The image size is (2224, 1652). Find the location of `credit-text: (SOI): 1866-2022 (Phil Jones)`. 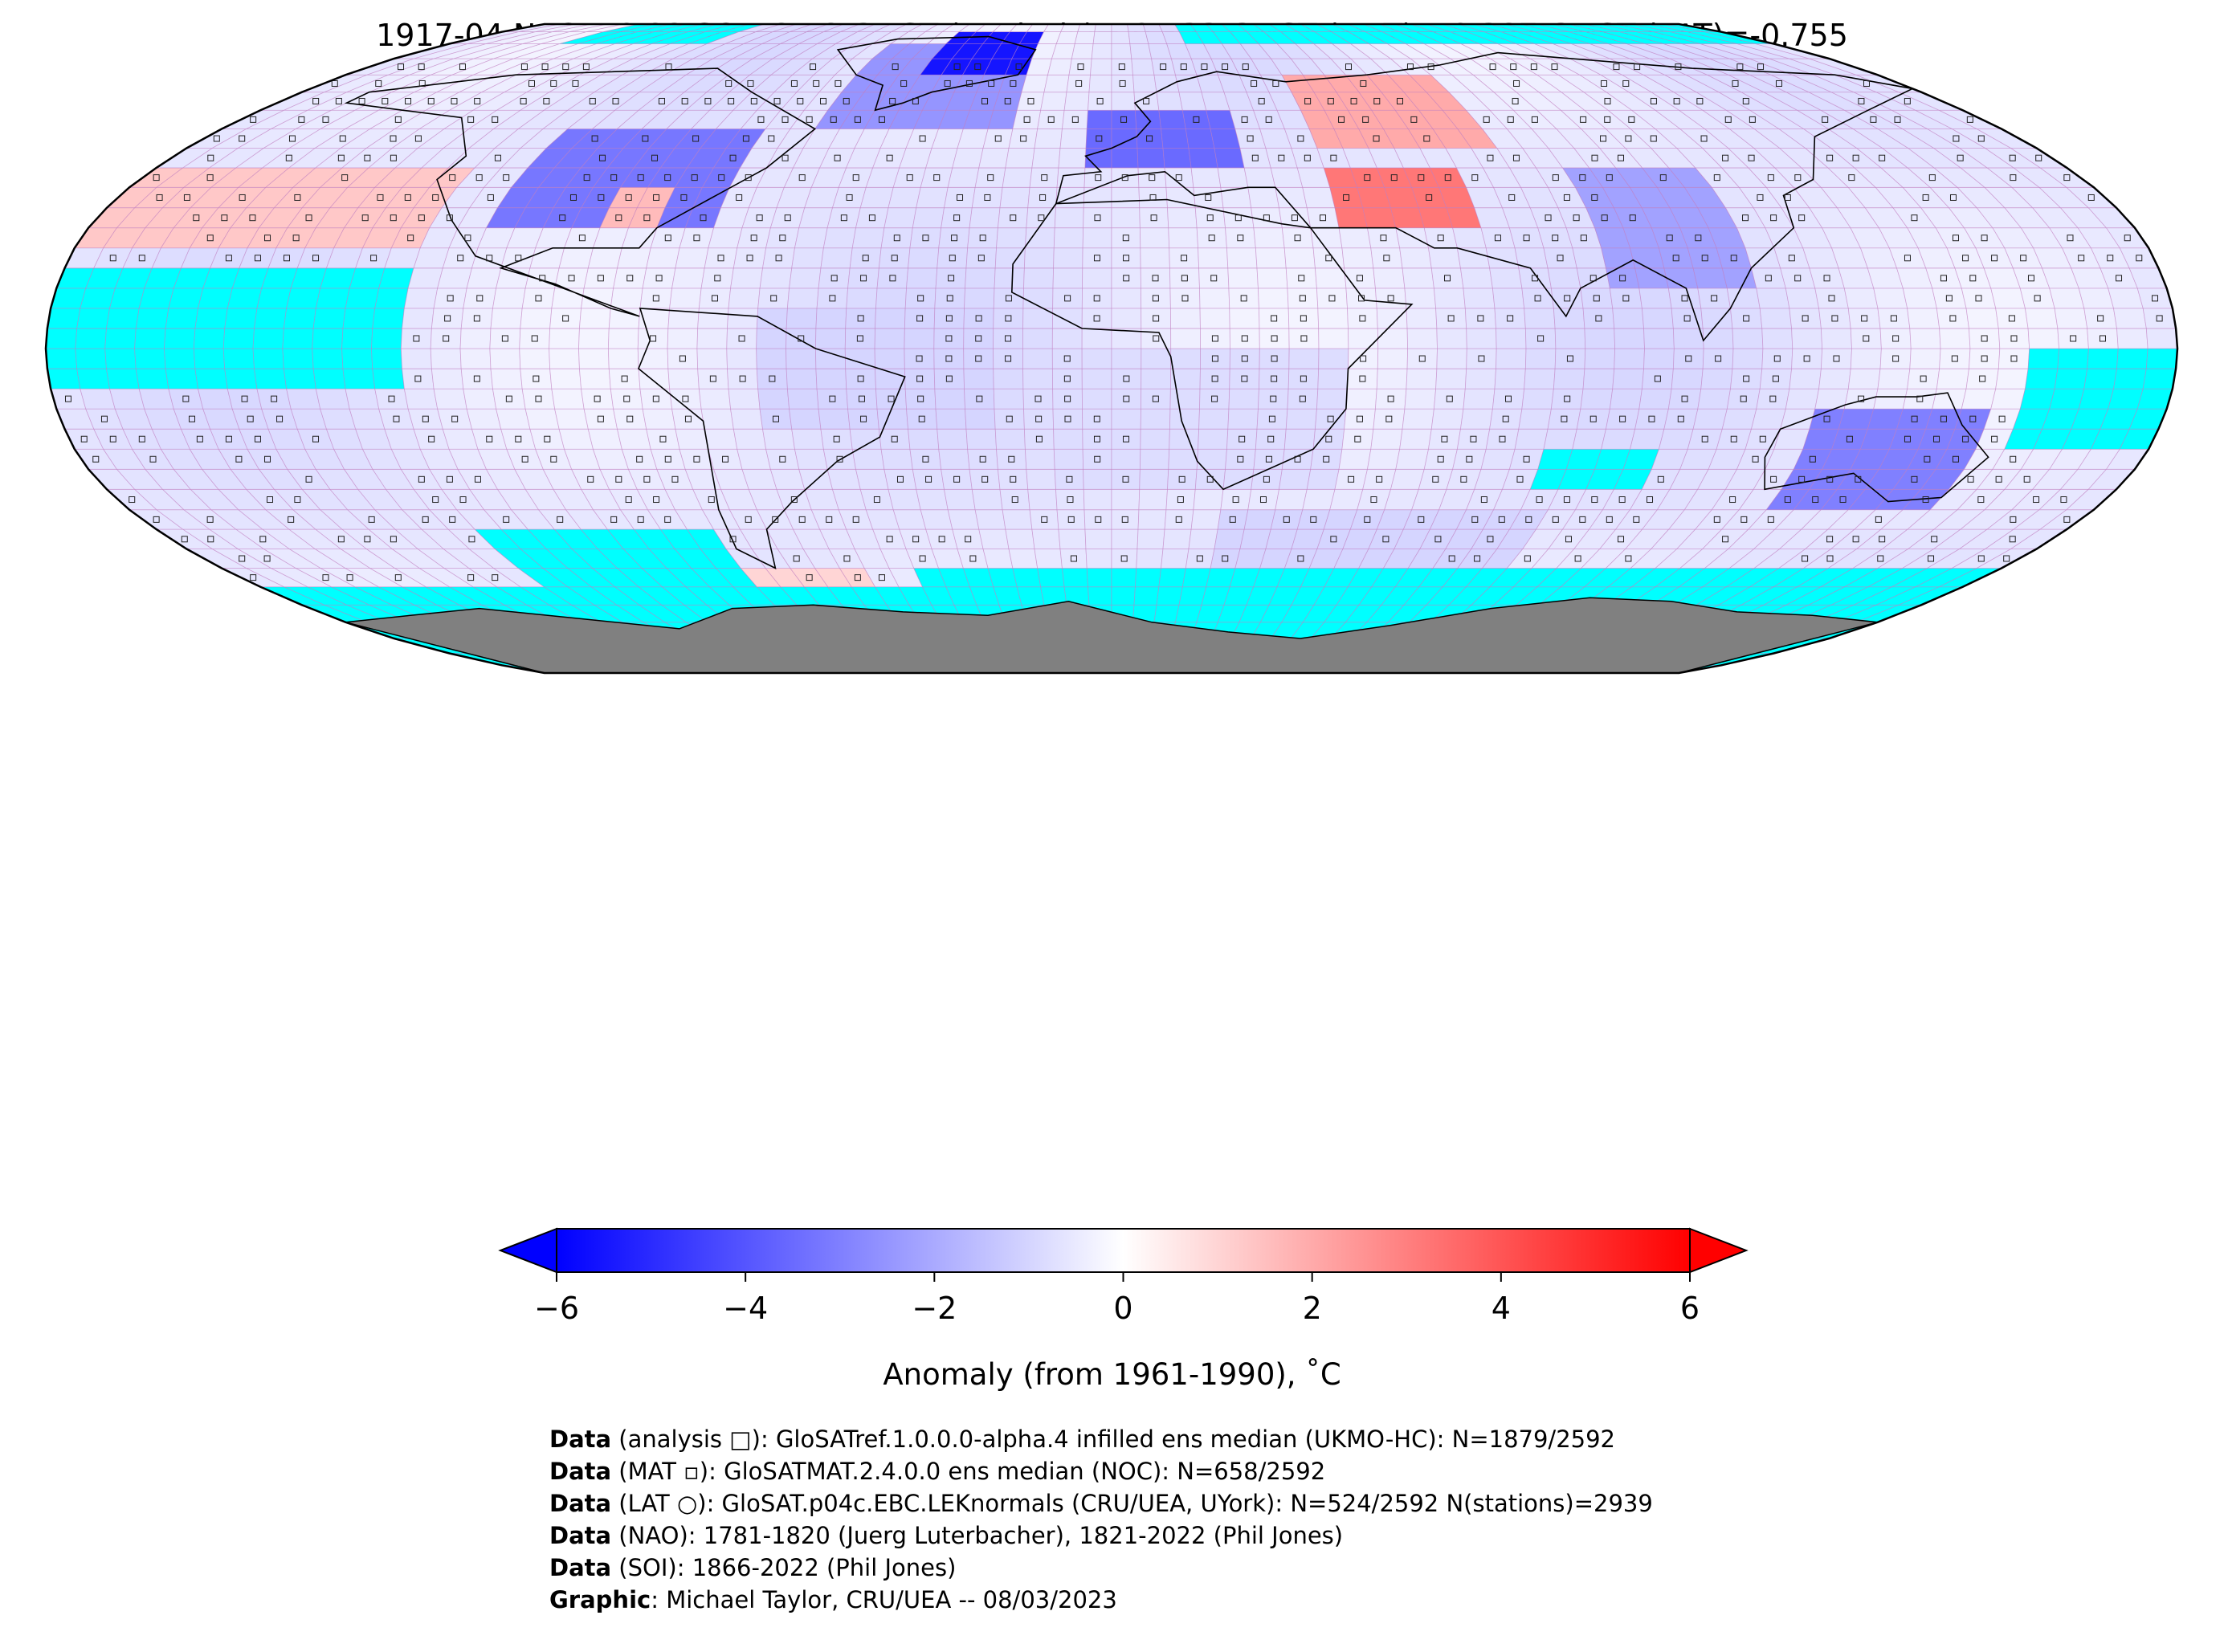

credit-text: (SOI): 1866-2022 (Phil Jones) is located at coordinates (784, 1567).